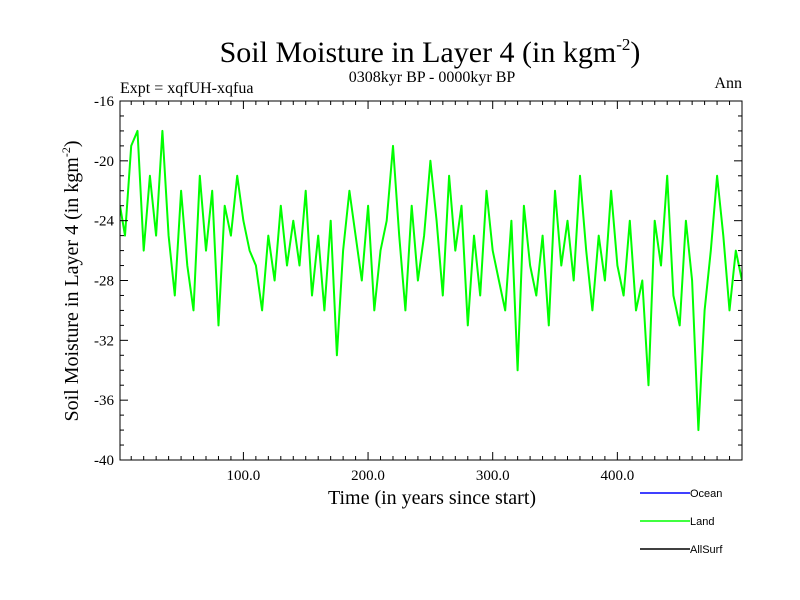 Image resolution: width=800 pixels, height=600 pixels. What do you see at coordinates (706, 550) in the screenshot?
I see `legend-label-allsurf: AllSurf` at bounding box center [706, 550].